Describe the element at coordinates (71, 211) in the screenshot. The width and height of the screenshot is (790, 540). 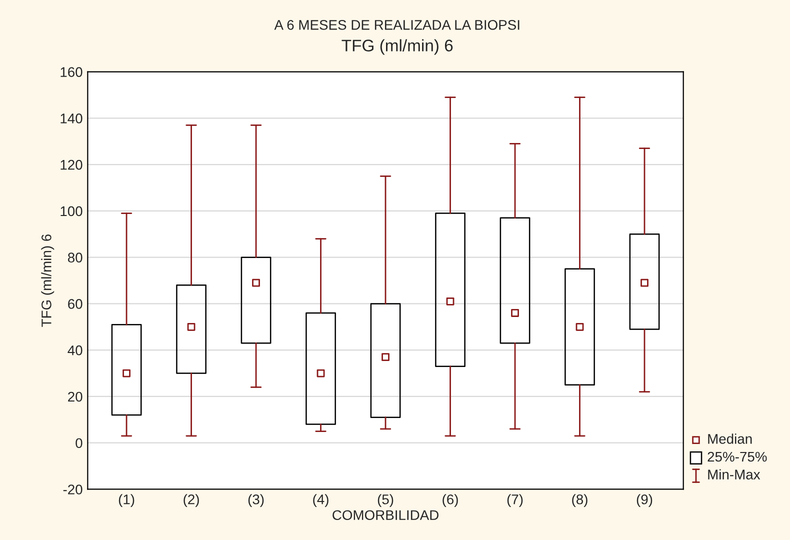
I see `y-tick-label: 100` at that location.